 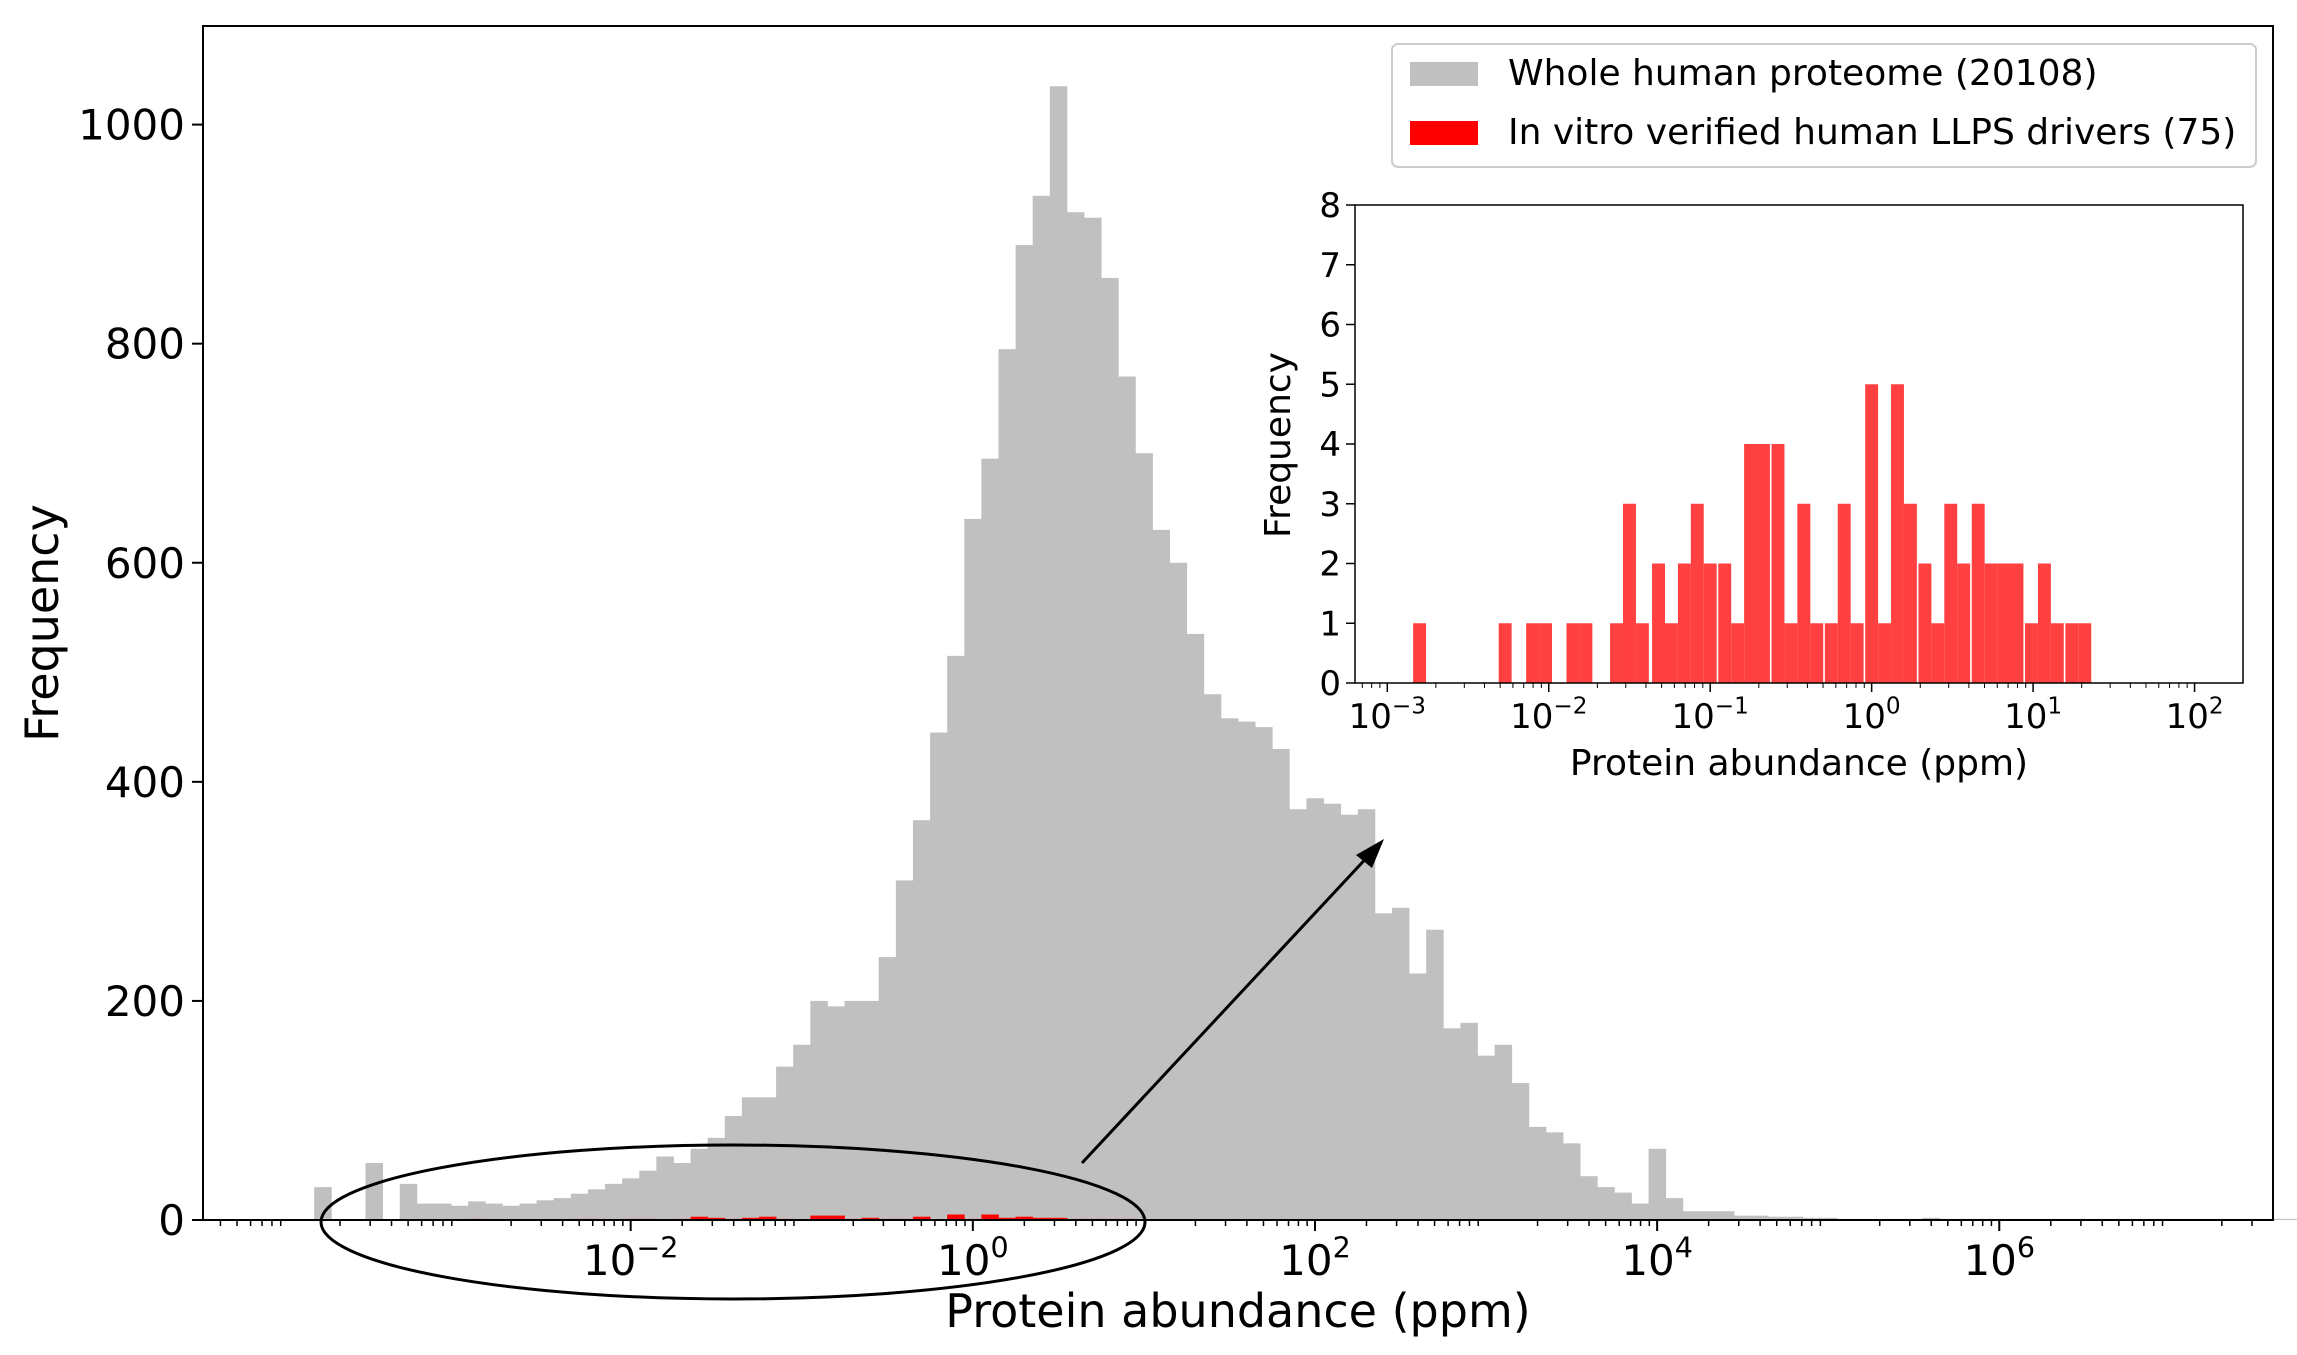 I want to click on inset-x-tick-label: 10², so click(x=2195, y=715).